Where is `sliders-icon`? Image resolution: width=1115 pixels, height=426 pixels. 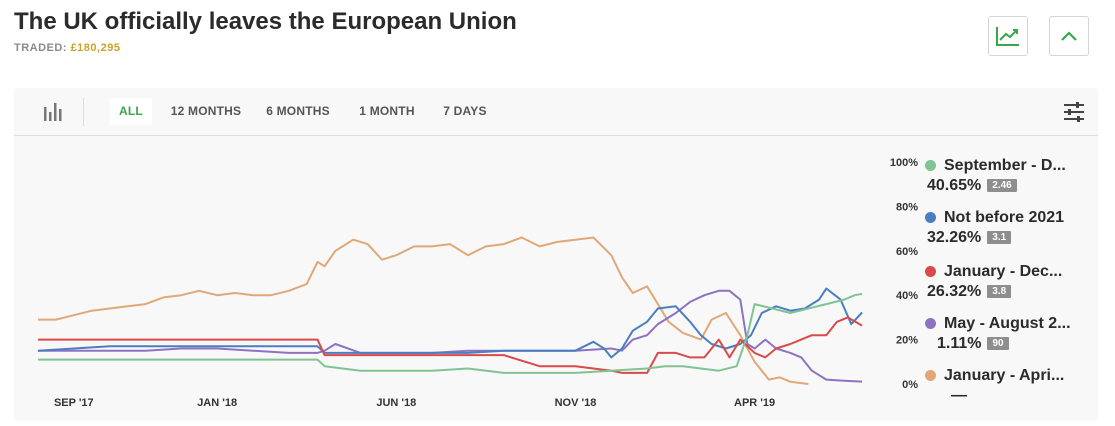 sliders-icon is located at coordinates (1074, 112).